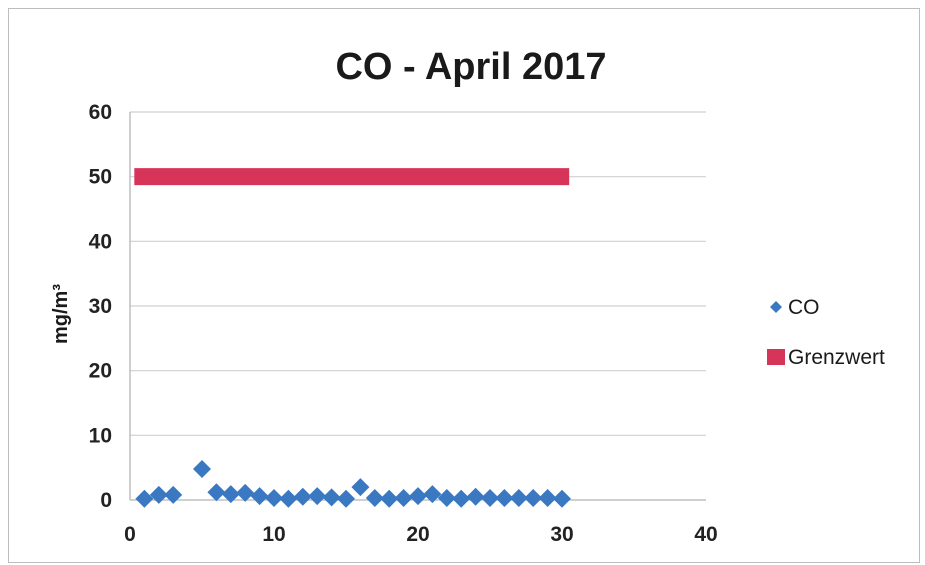  What do you see at coordinates (100, 112) in the screenshot?
I see `y-tick-label: 60` at bounding box center [100, 112].